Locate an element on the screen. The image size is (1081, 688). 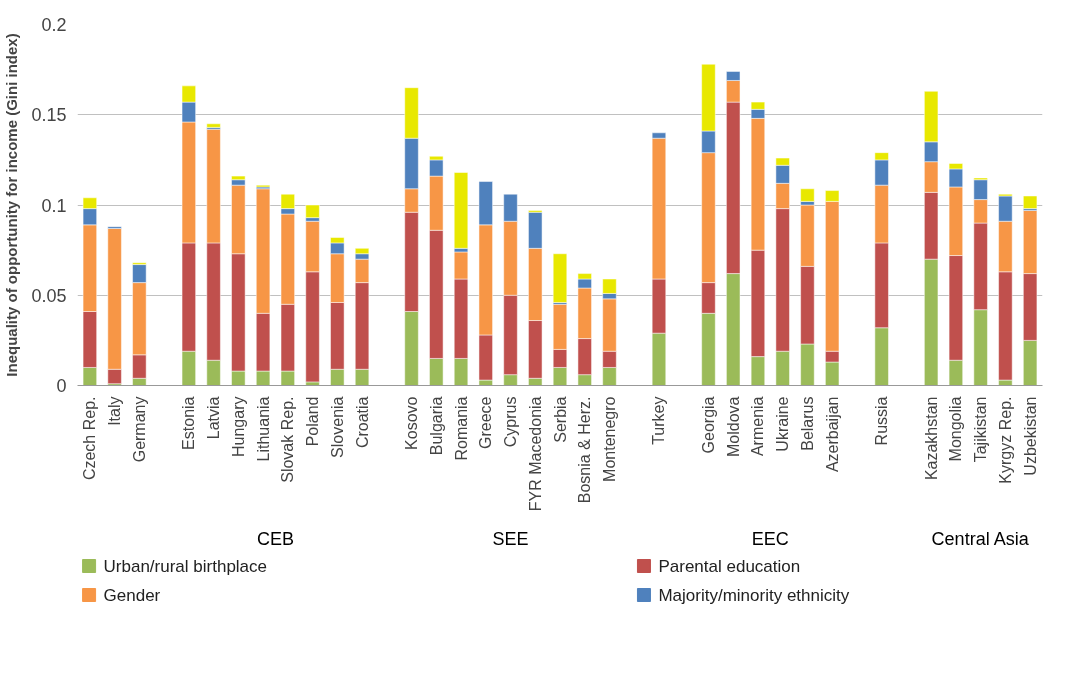
x-tick-label: Azerbaijan is located at coordinates (832, 434).